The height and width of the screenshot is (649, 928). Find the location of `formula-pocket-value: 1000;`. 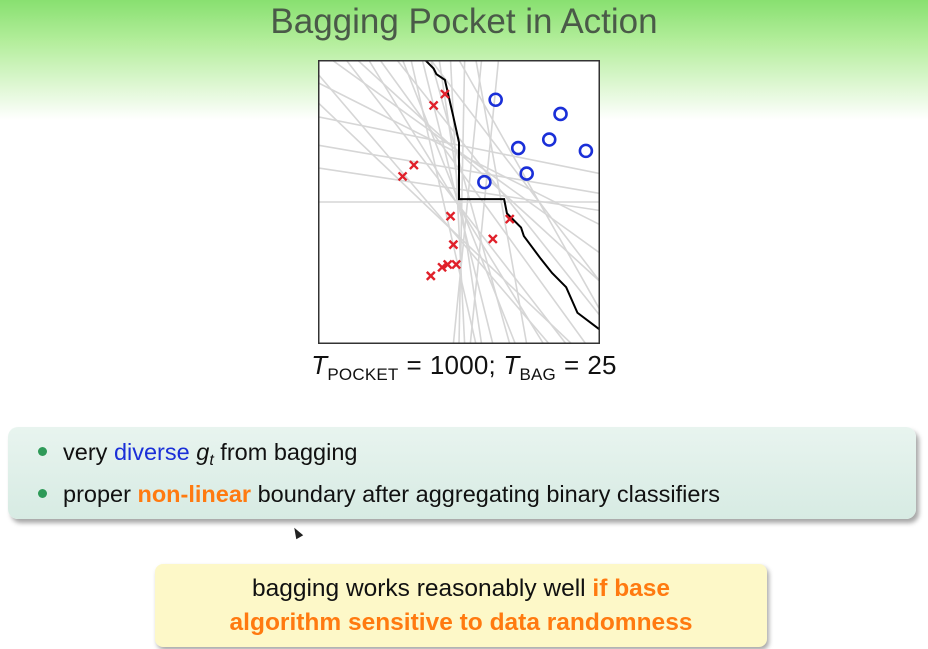

formula-pocket-value: 1000; is located at coordinates (462, 365).